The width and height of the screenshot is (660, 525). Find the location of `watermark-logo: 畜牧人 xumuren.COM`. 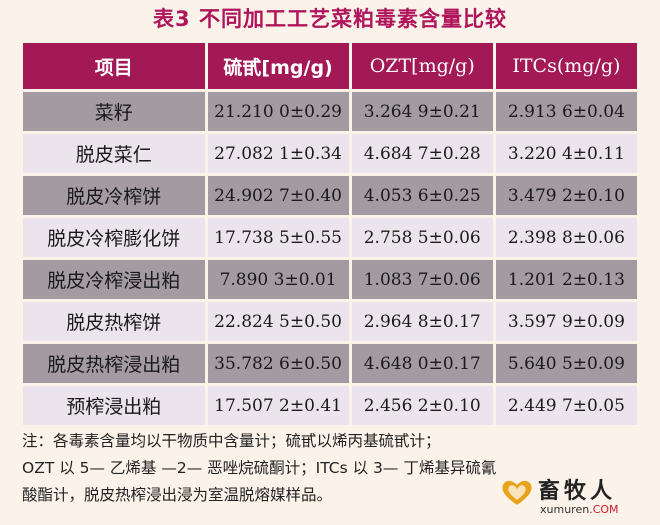

watermark-logo: 畜牧人 xumuren.COM is located at coordinates (575, 496).